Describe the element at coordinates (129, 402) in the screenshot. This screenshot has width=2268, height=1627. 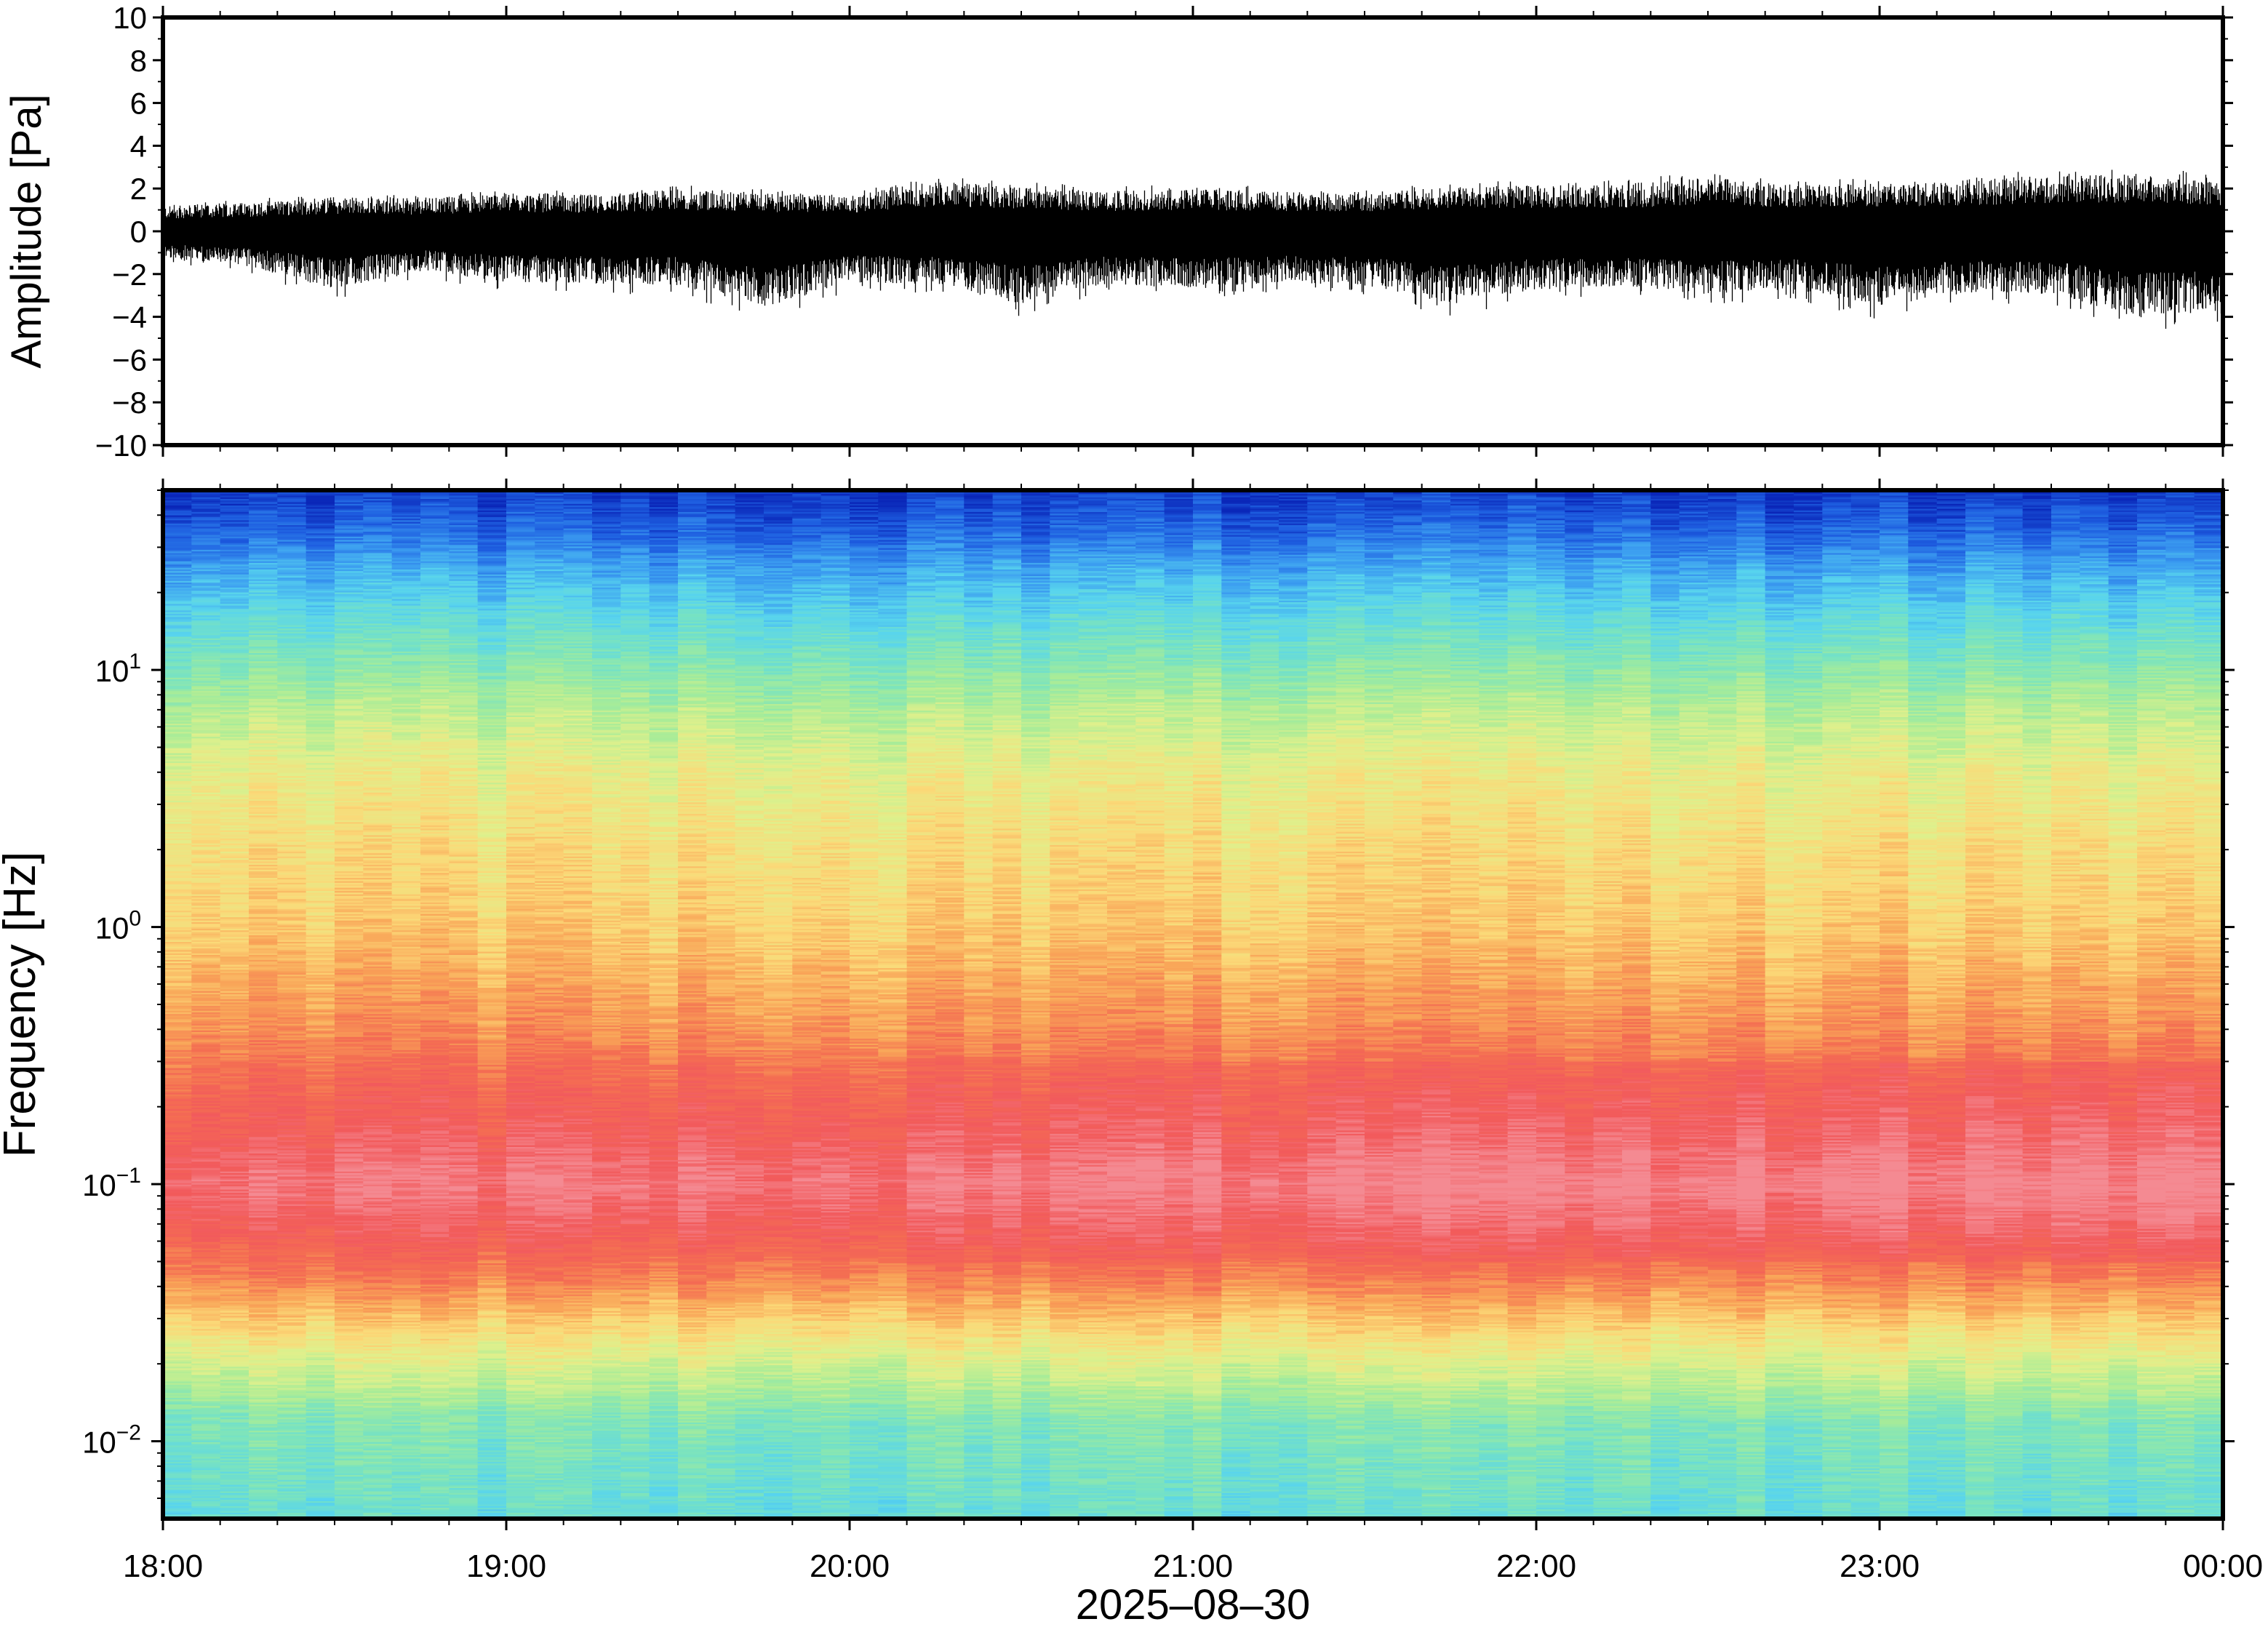
I see `waveform-y-tick-label: −8` at that location.